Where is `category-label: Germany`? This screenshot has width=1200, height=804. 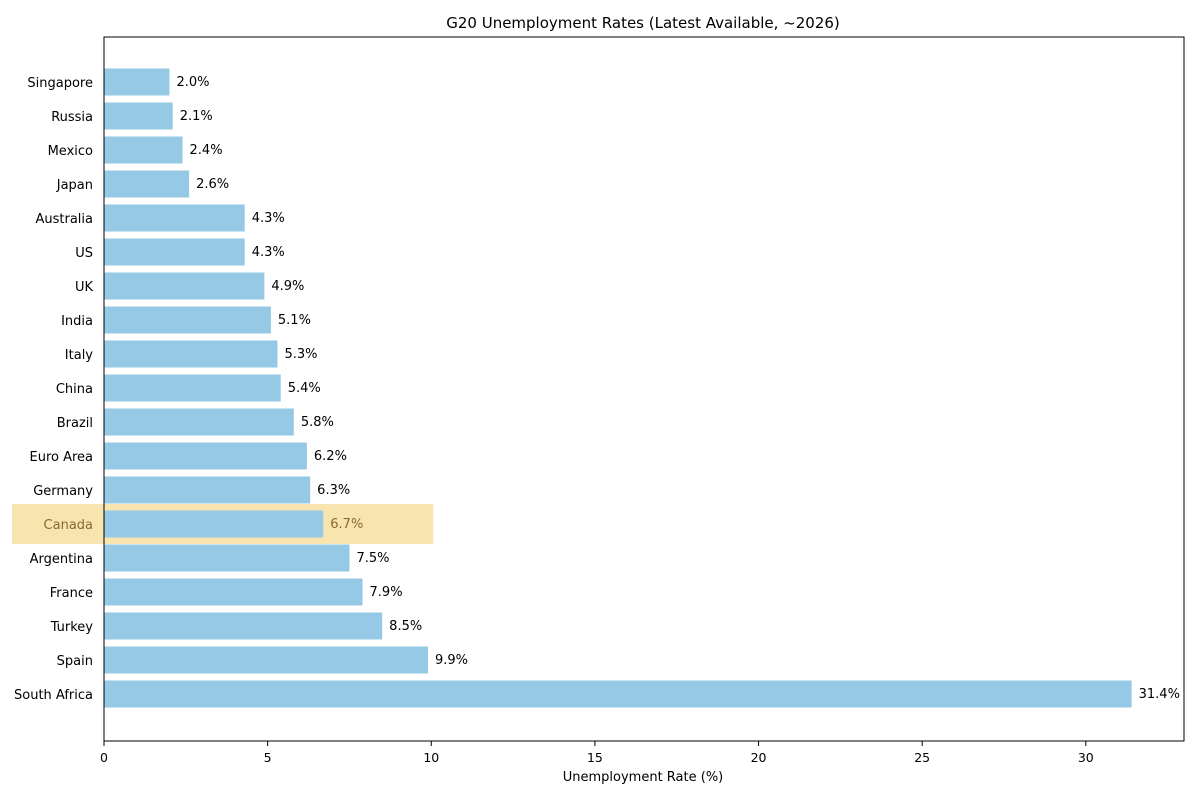
category-label: Germany is located at coordinates (63, 491).